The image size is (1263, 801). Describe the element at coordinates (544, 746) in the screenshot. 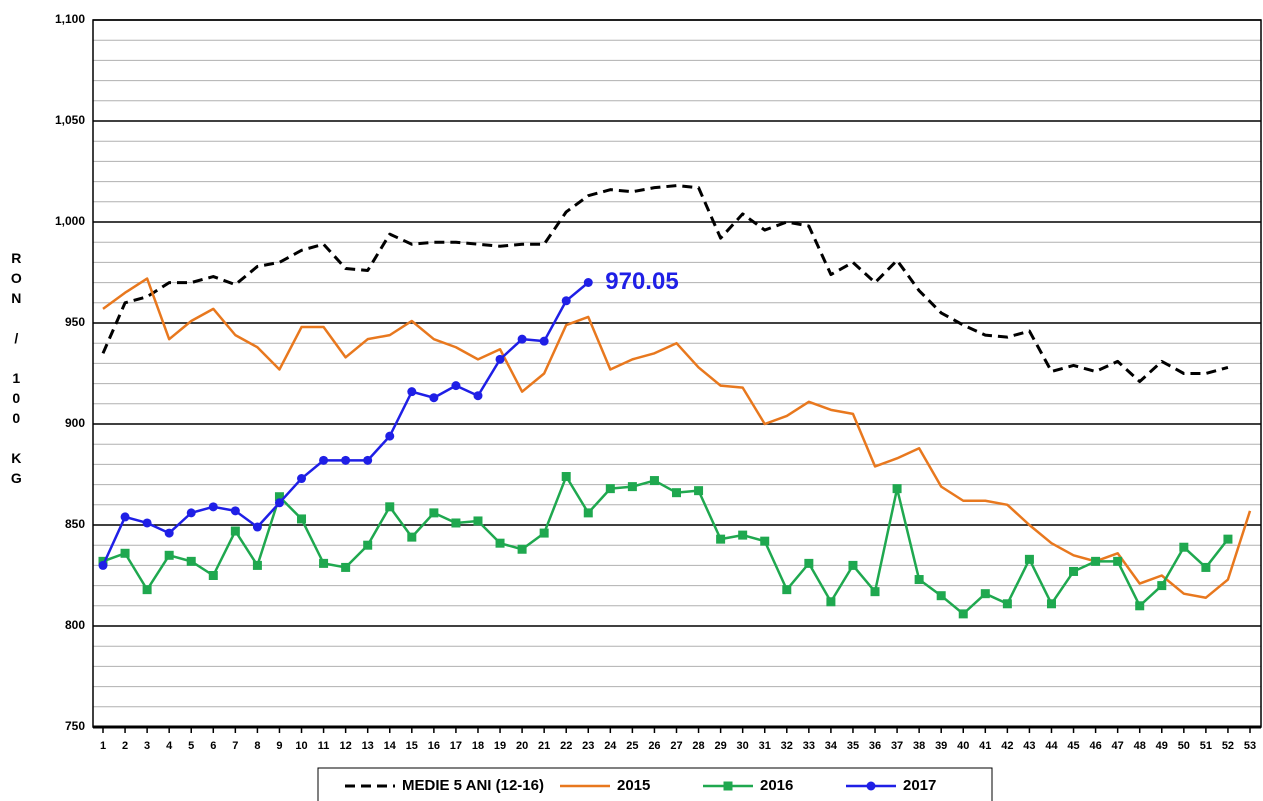

I see `x-tick-label: 21` at that location.